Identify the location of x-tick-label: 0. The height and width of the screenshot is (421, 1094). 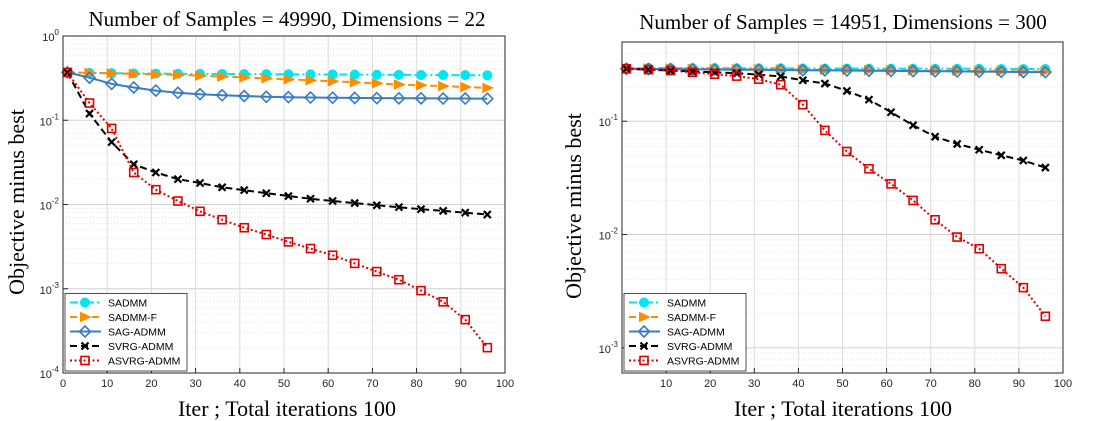
(63, 384).